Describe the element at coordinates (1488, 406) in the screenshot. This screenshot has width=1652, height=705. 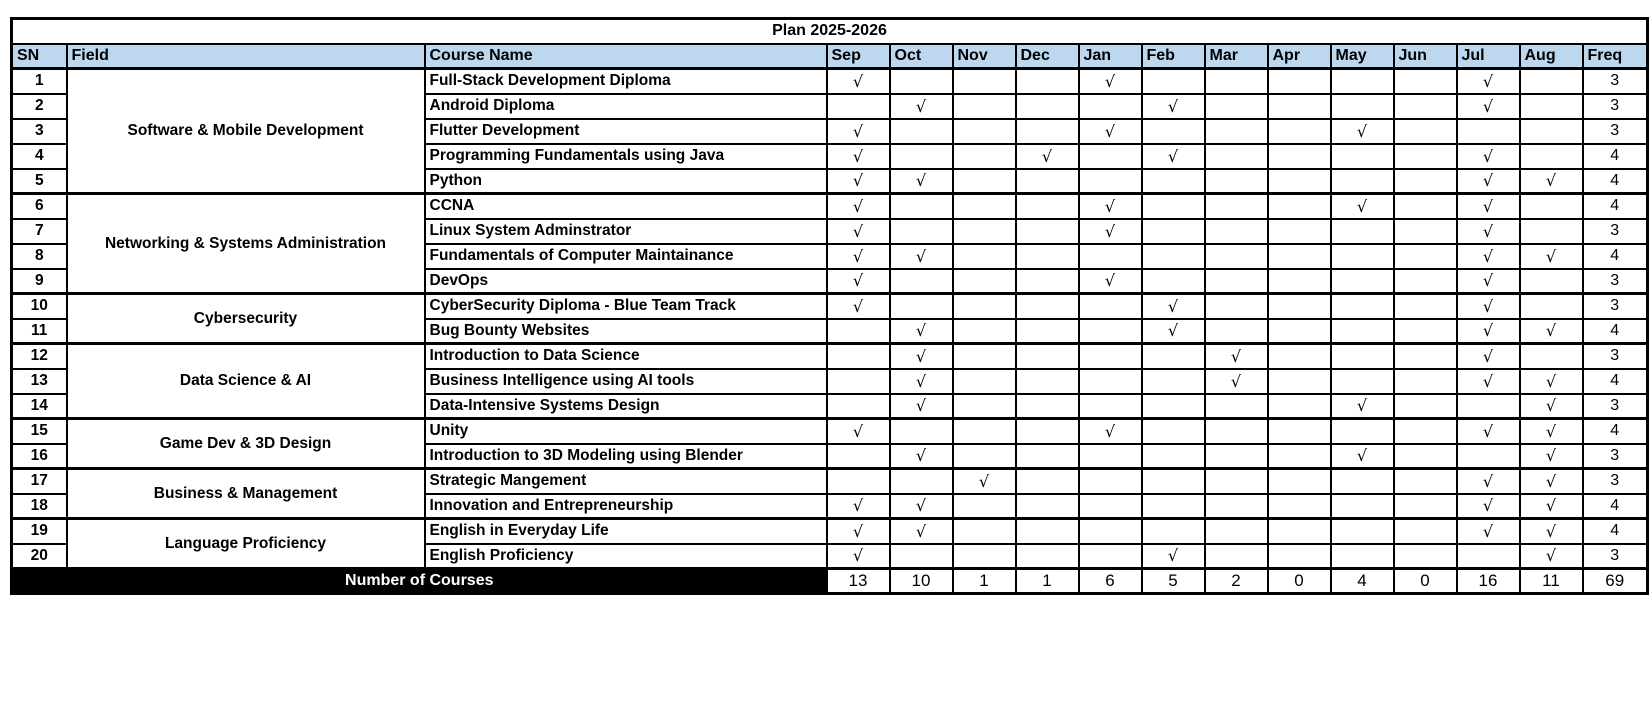
I see `month-cell-jul` at that location.